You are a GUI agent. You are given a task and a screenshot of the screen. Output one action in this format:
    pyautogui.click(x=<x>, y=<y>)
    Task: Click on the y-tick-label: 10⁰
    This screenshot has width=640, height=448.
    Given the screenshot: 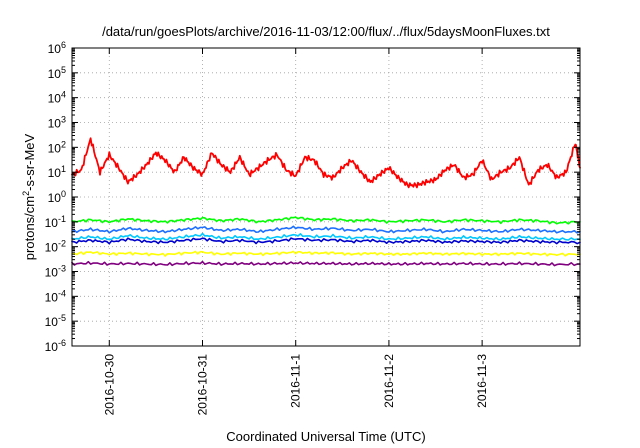 What is the action you would take?
    pyautogui.click(x=57, y=197)
    